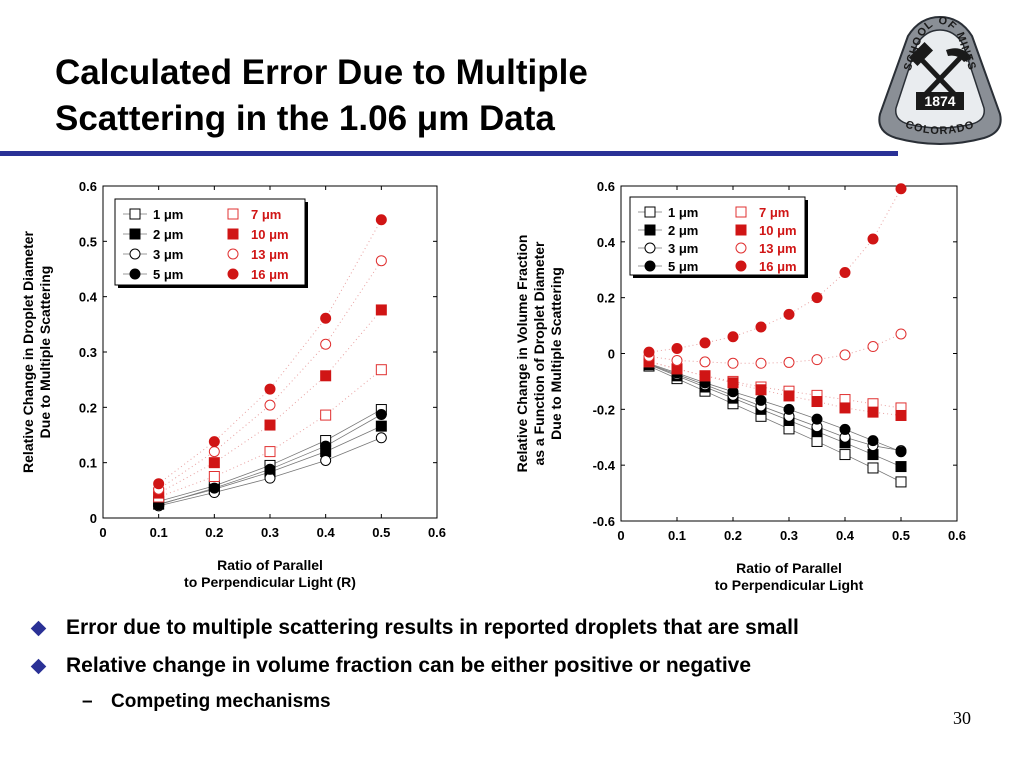  I want to click on c0-ytick-label-1: 0.1, so click(88, 463).